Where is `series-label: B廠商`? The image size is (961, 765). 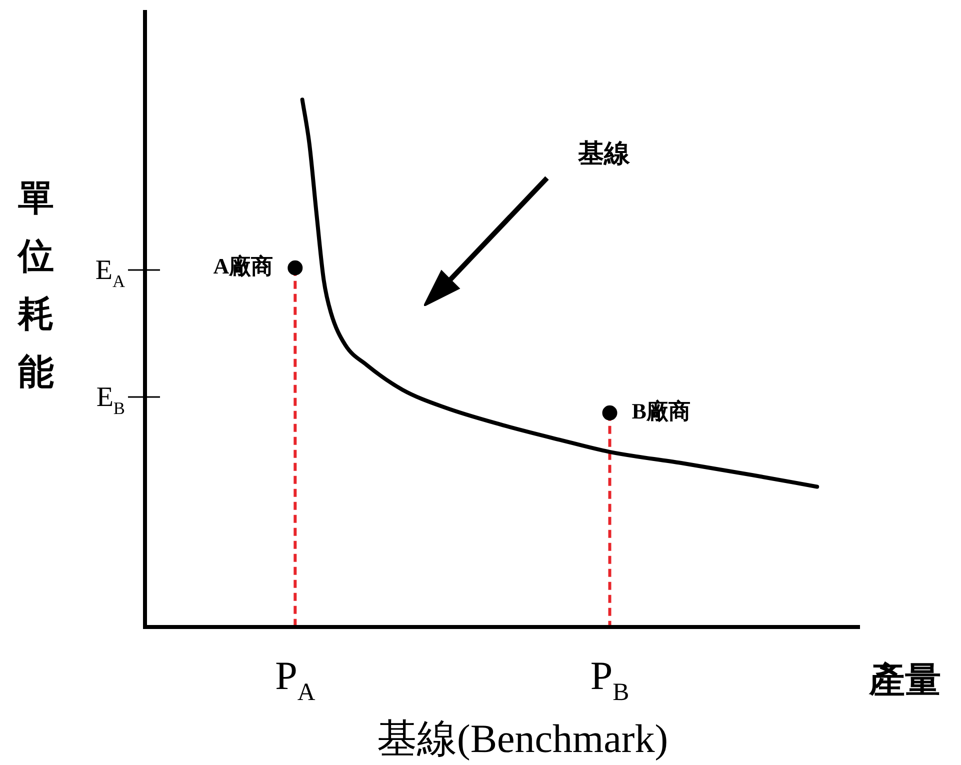 series-label: B廠商 is located at coordinates (661, 411).